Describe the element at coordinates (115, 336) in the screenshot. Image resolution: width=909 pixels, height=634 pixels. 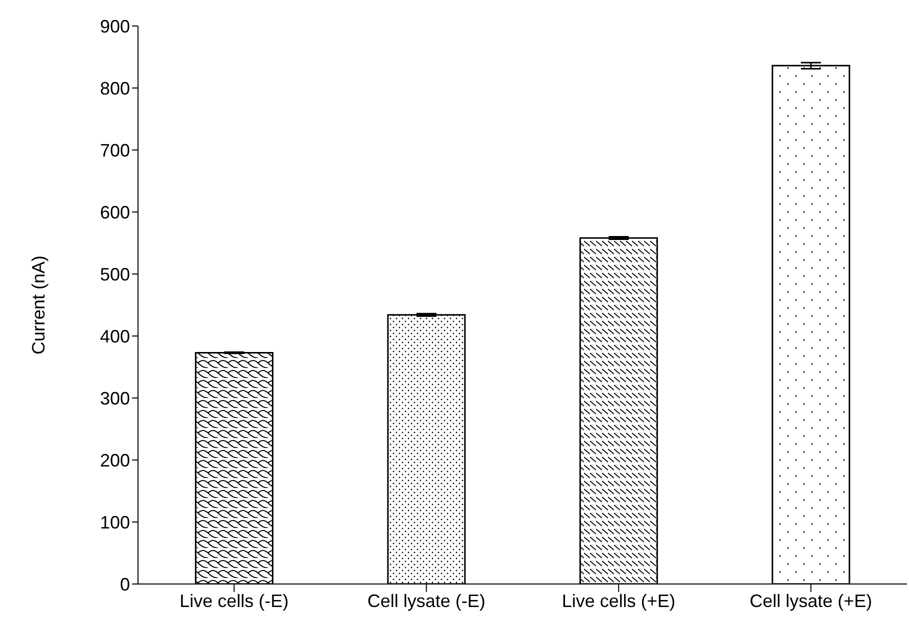
I see `y-tick-label: 400` at that location.